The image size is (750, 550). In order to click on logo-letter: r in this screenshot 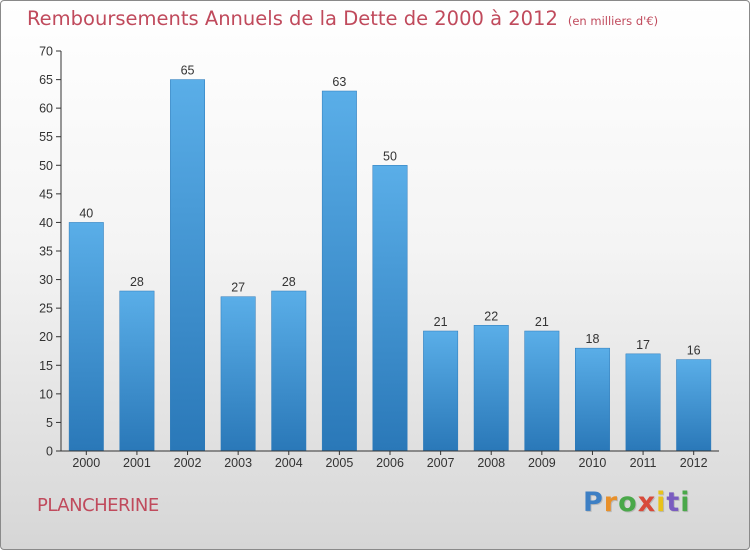, I will do `click(611, 502)`.